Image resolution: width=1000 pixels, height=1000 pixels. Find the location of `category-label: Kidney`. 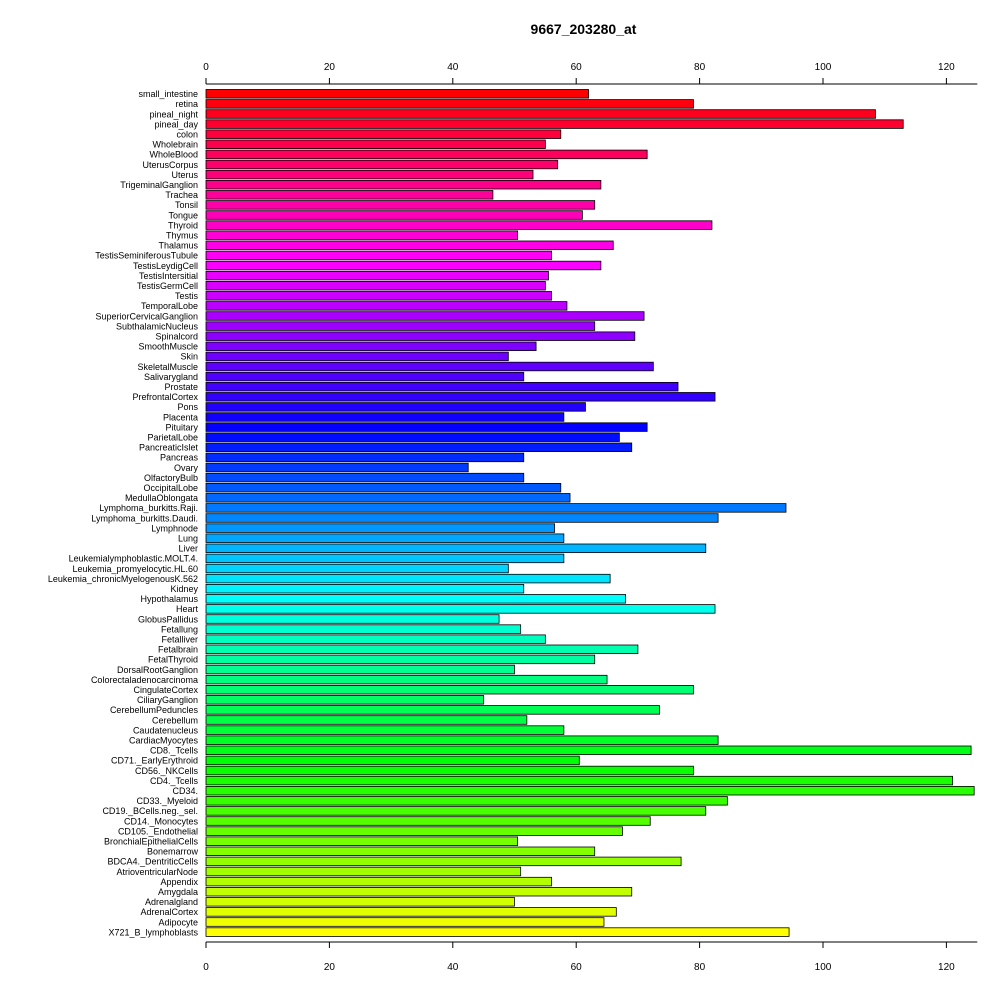

category-label: Kidney is located at coordinates (184, 589).